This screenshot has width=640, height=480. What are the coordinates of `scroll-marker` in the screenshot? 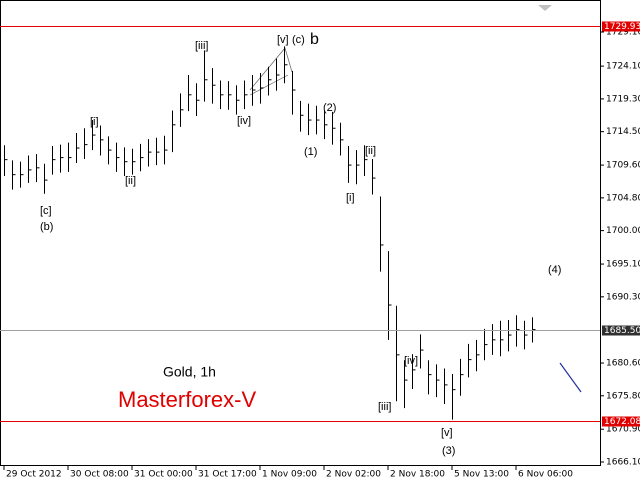 It's located at (545, 8).